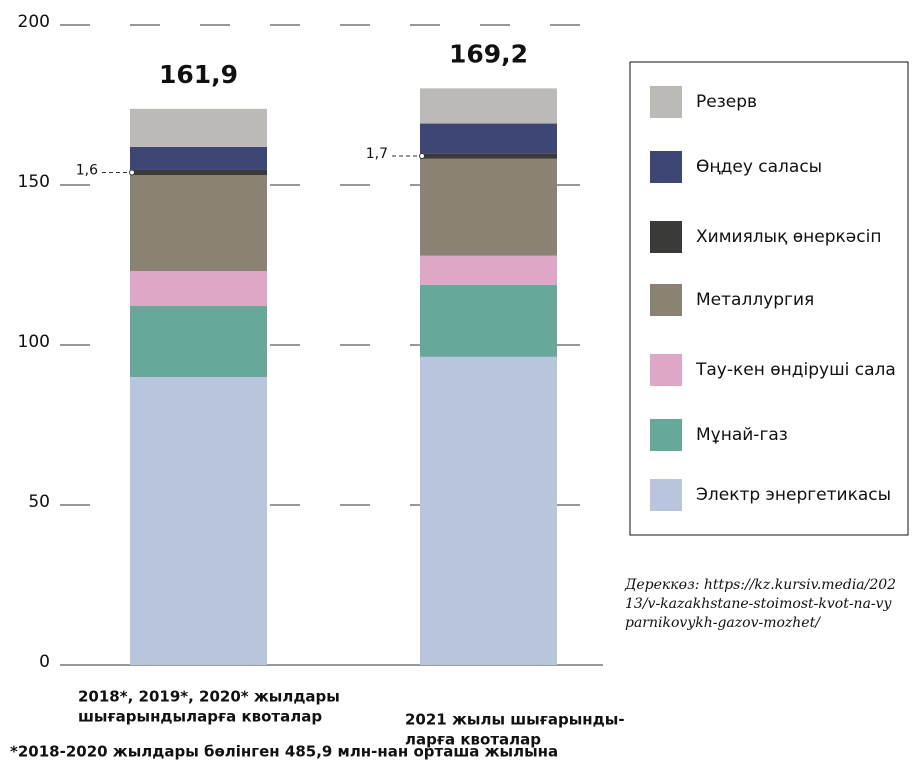 This screenshot has width=918, height=767. Describe the element at coordinates (759, 604) in the screenshot. I see `source: 13/v-kazakhstane-stoimost-kvot-na-vy` at that location.